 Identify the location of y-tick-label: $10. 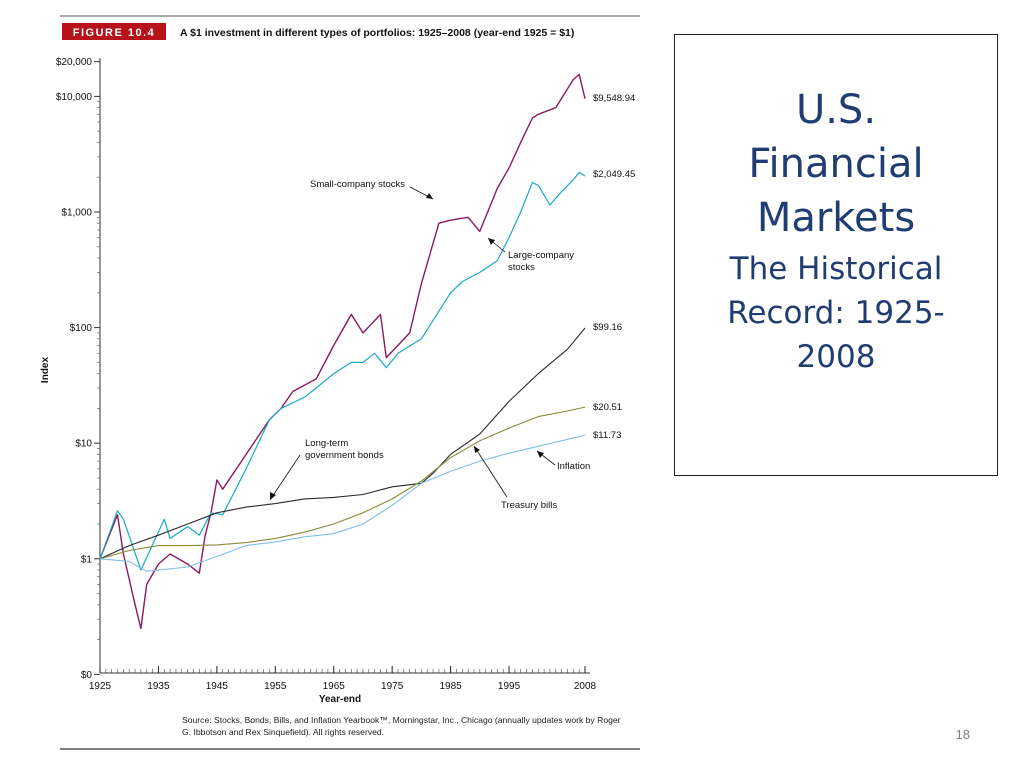
(83, 444).